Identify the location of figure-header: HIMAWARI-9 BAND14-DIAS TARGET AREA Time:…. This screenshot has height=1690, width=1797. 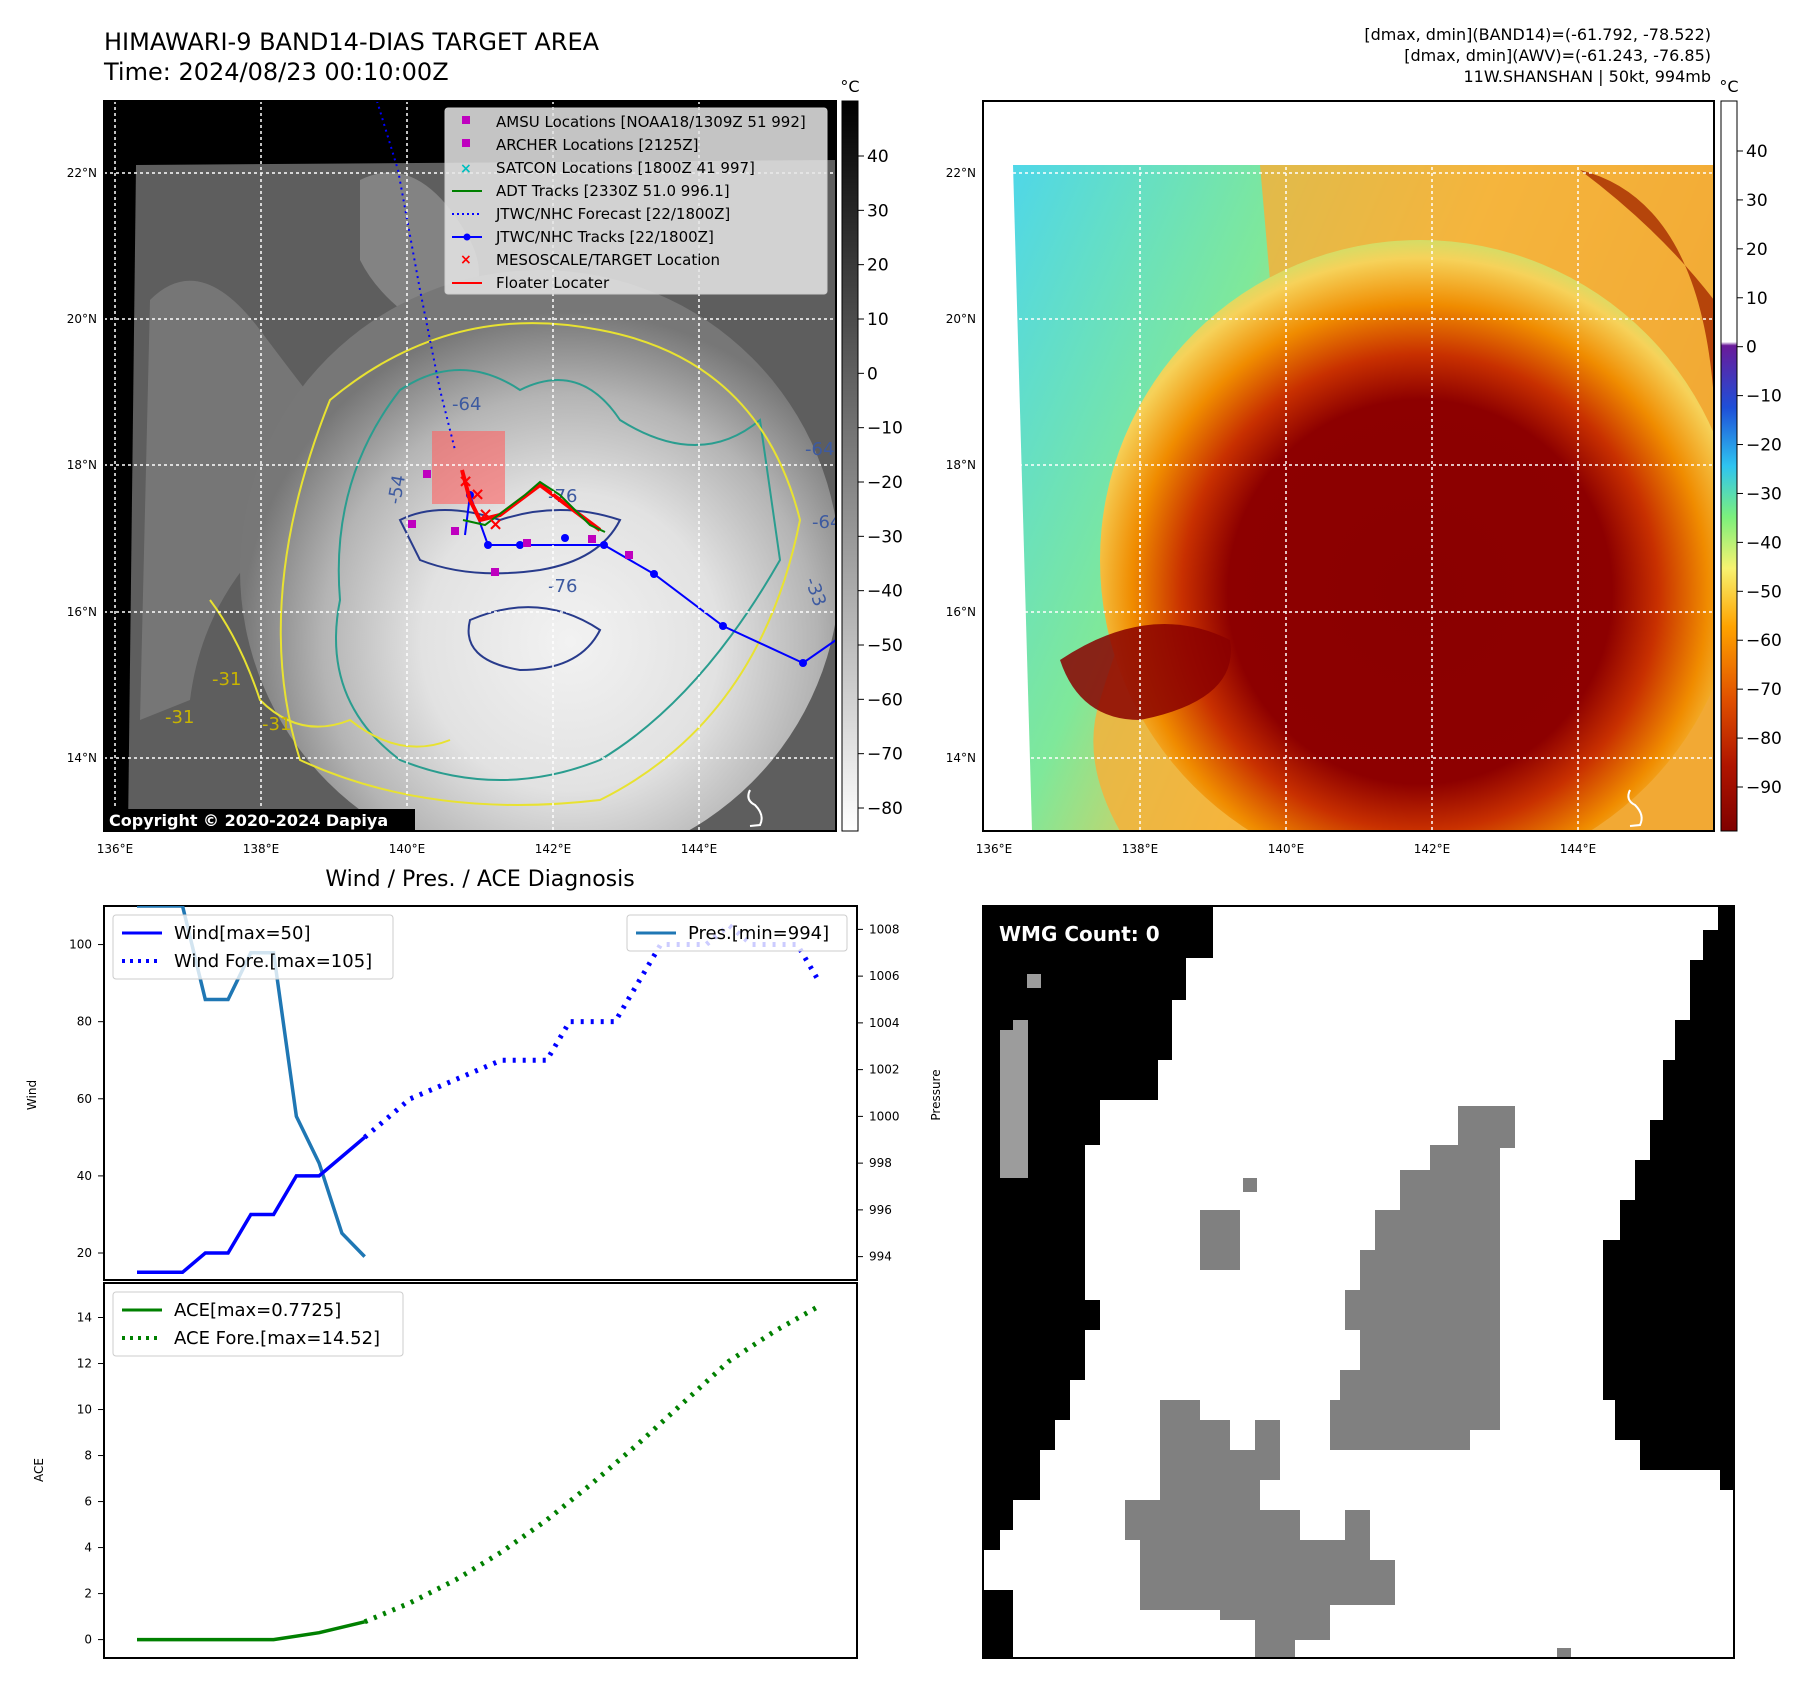
(907, 55).